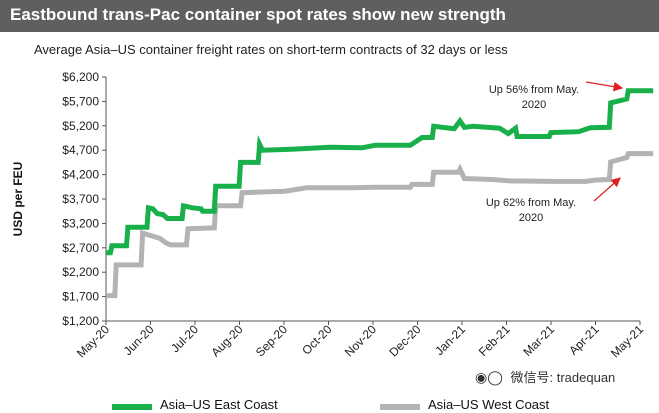 Image resolution: width=659 pixels, height=413 pixels. What do you see at coordinates (80, 77) in the screenshot?
I see `y-tick-label: $6,200` at bounding box center [80, 77].